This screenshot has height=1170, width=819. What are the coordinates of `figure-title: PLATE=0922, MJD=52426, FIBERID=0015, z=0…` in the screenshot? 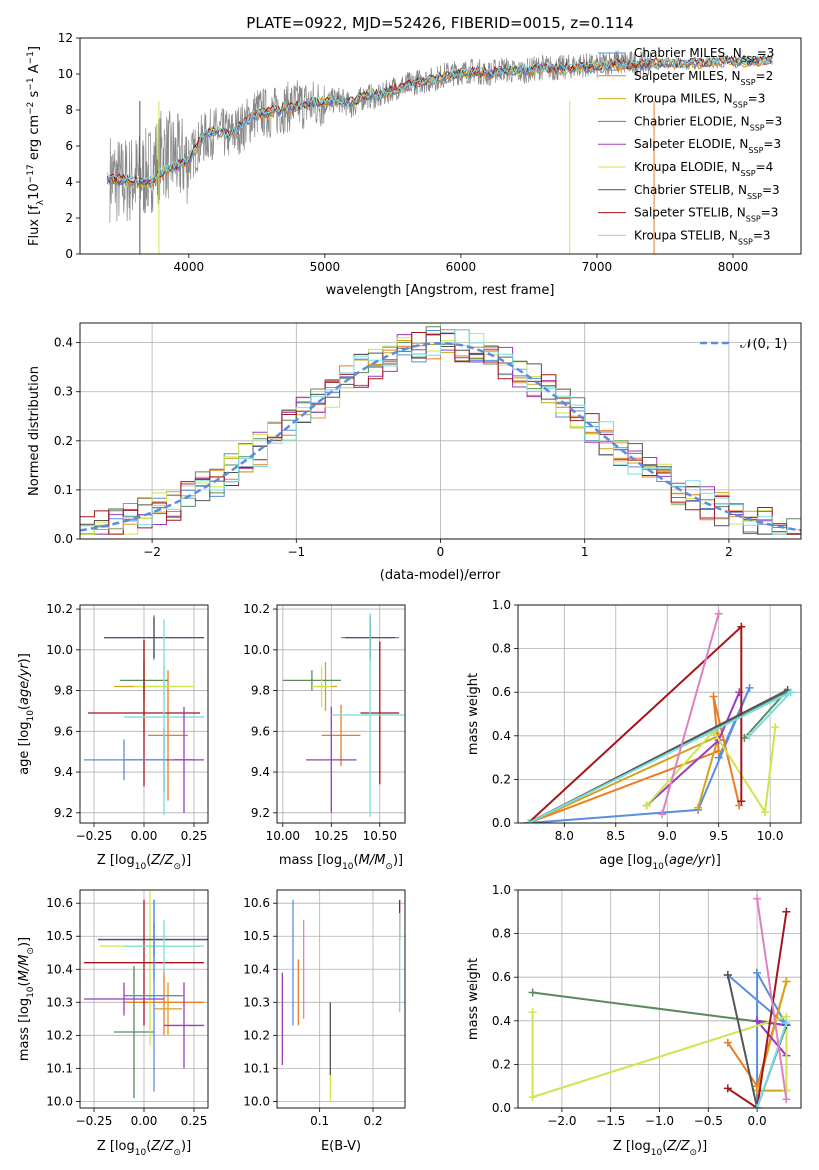 It's located at (439, 23).